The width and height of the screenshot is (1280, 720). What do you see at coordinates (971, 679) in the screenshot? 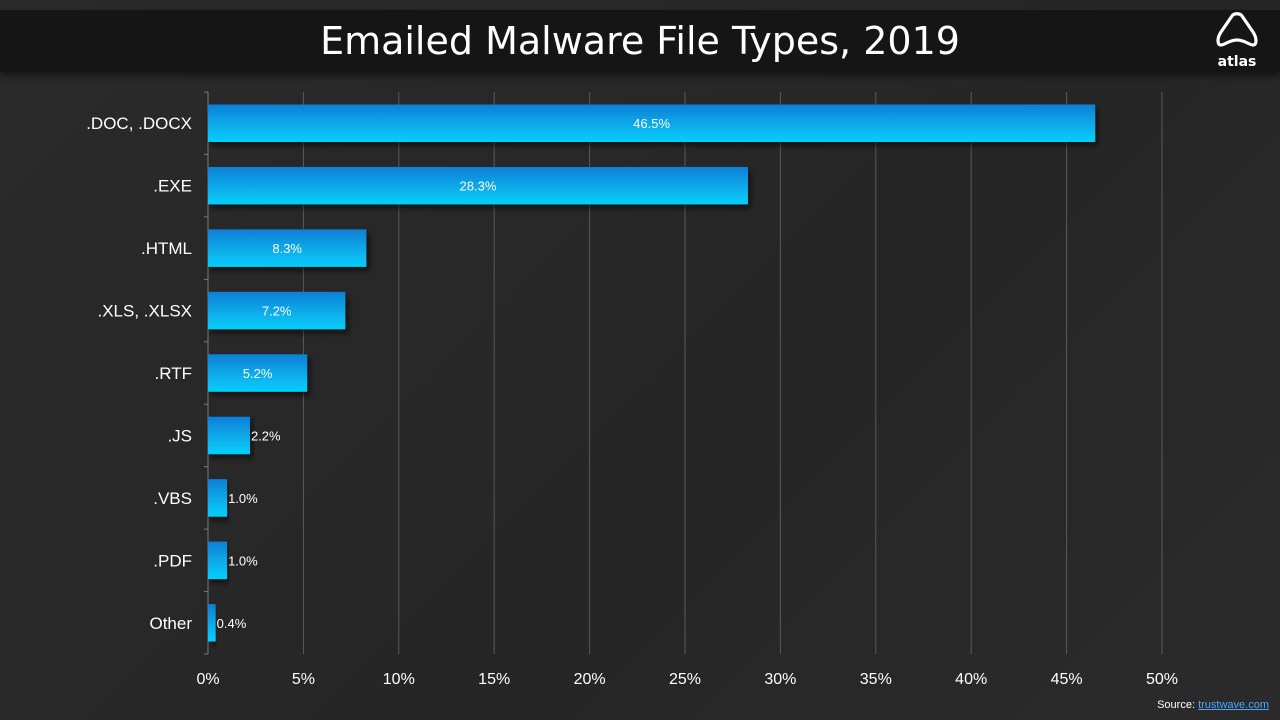
I see `x-tick-label: 40%` at bounding box center [971, 679].